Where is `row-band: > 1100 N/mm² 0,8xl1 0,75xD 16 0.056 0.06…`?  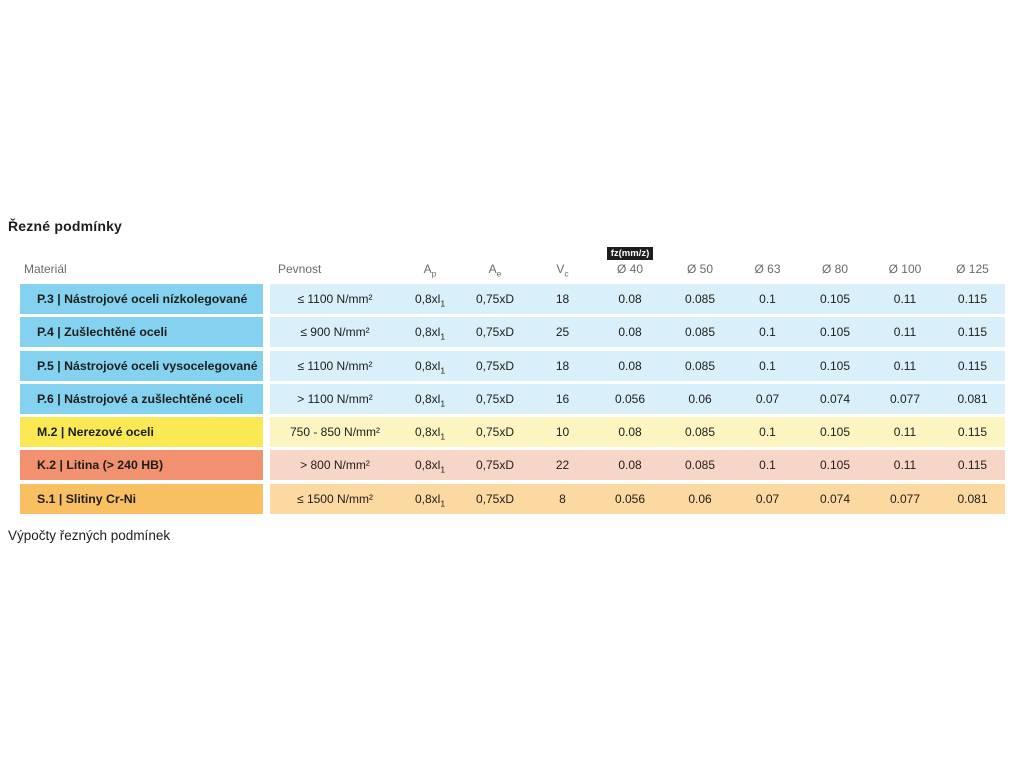
row-band: > 1100 N/mm² 0,8xl1 0,75xD 16 0.056 0.06… is located at coordinates (637, 398).